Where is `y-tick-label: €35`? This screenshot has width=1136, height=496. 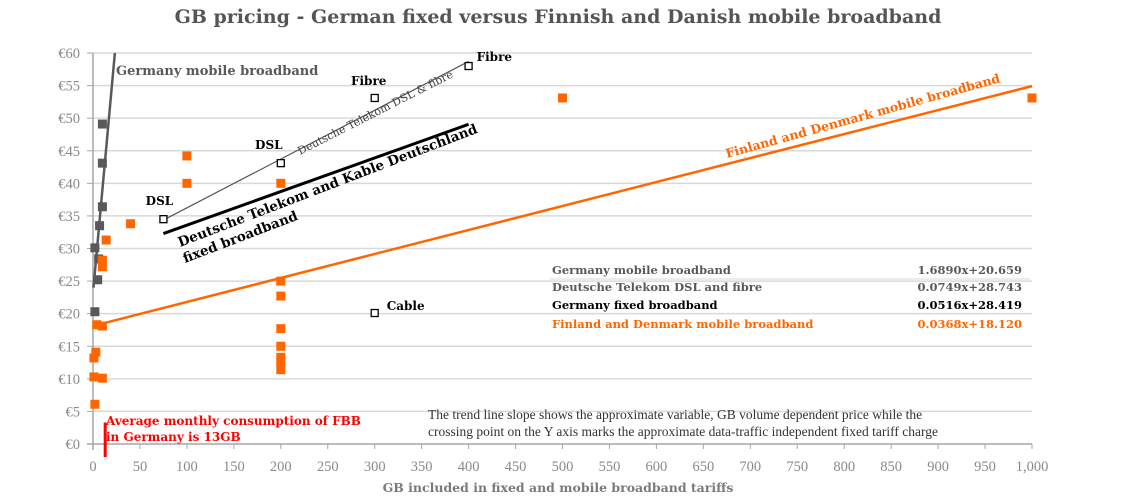
y-tick-label: €35 is located at coordinates (69, 217).